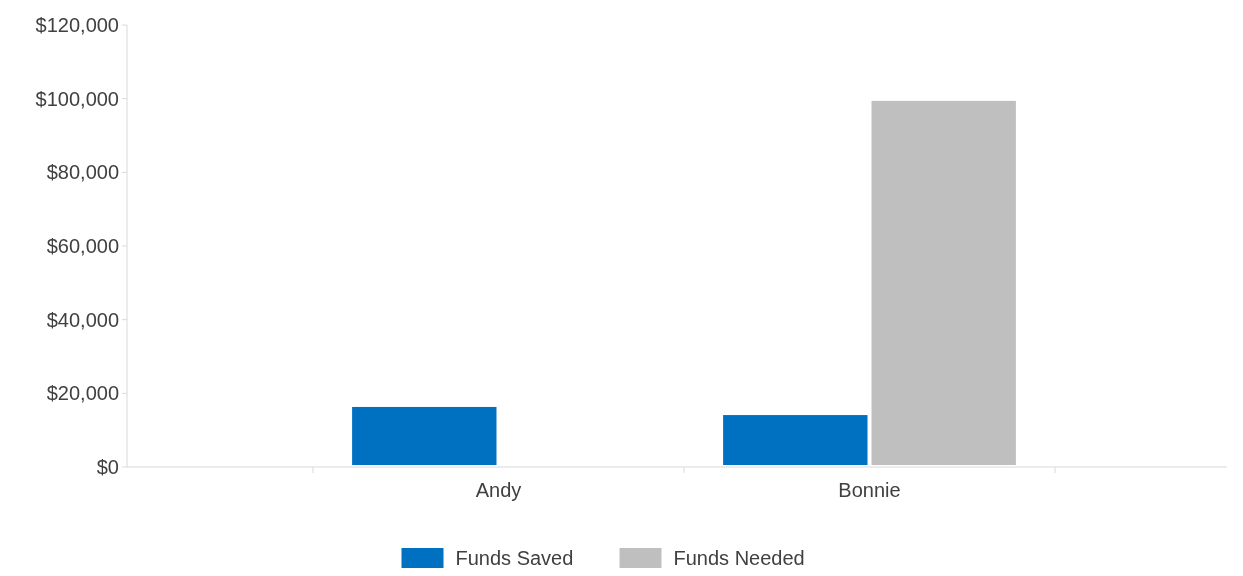 The height and width of the screenshot is (576, 1243). What do you see at coordinates (498, 490) in the screenshot?
I see `x-tick-label: Andy` at bounding box center [498, 490].